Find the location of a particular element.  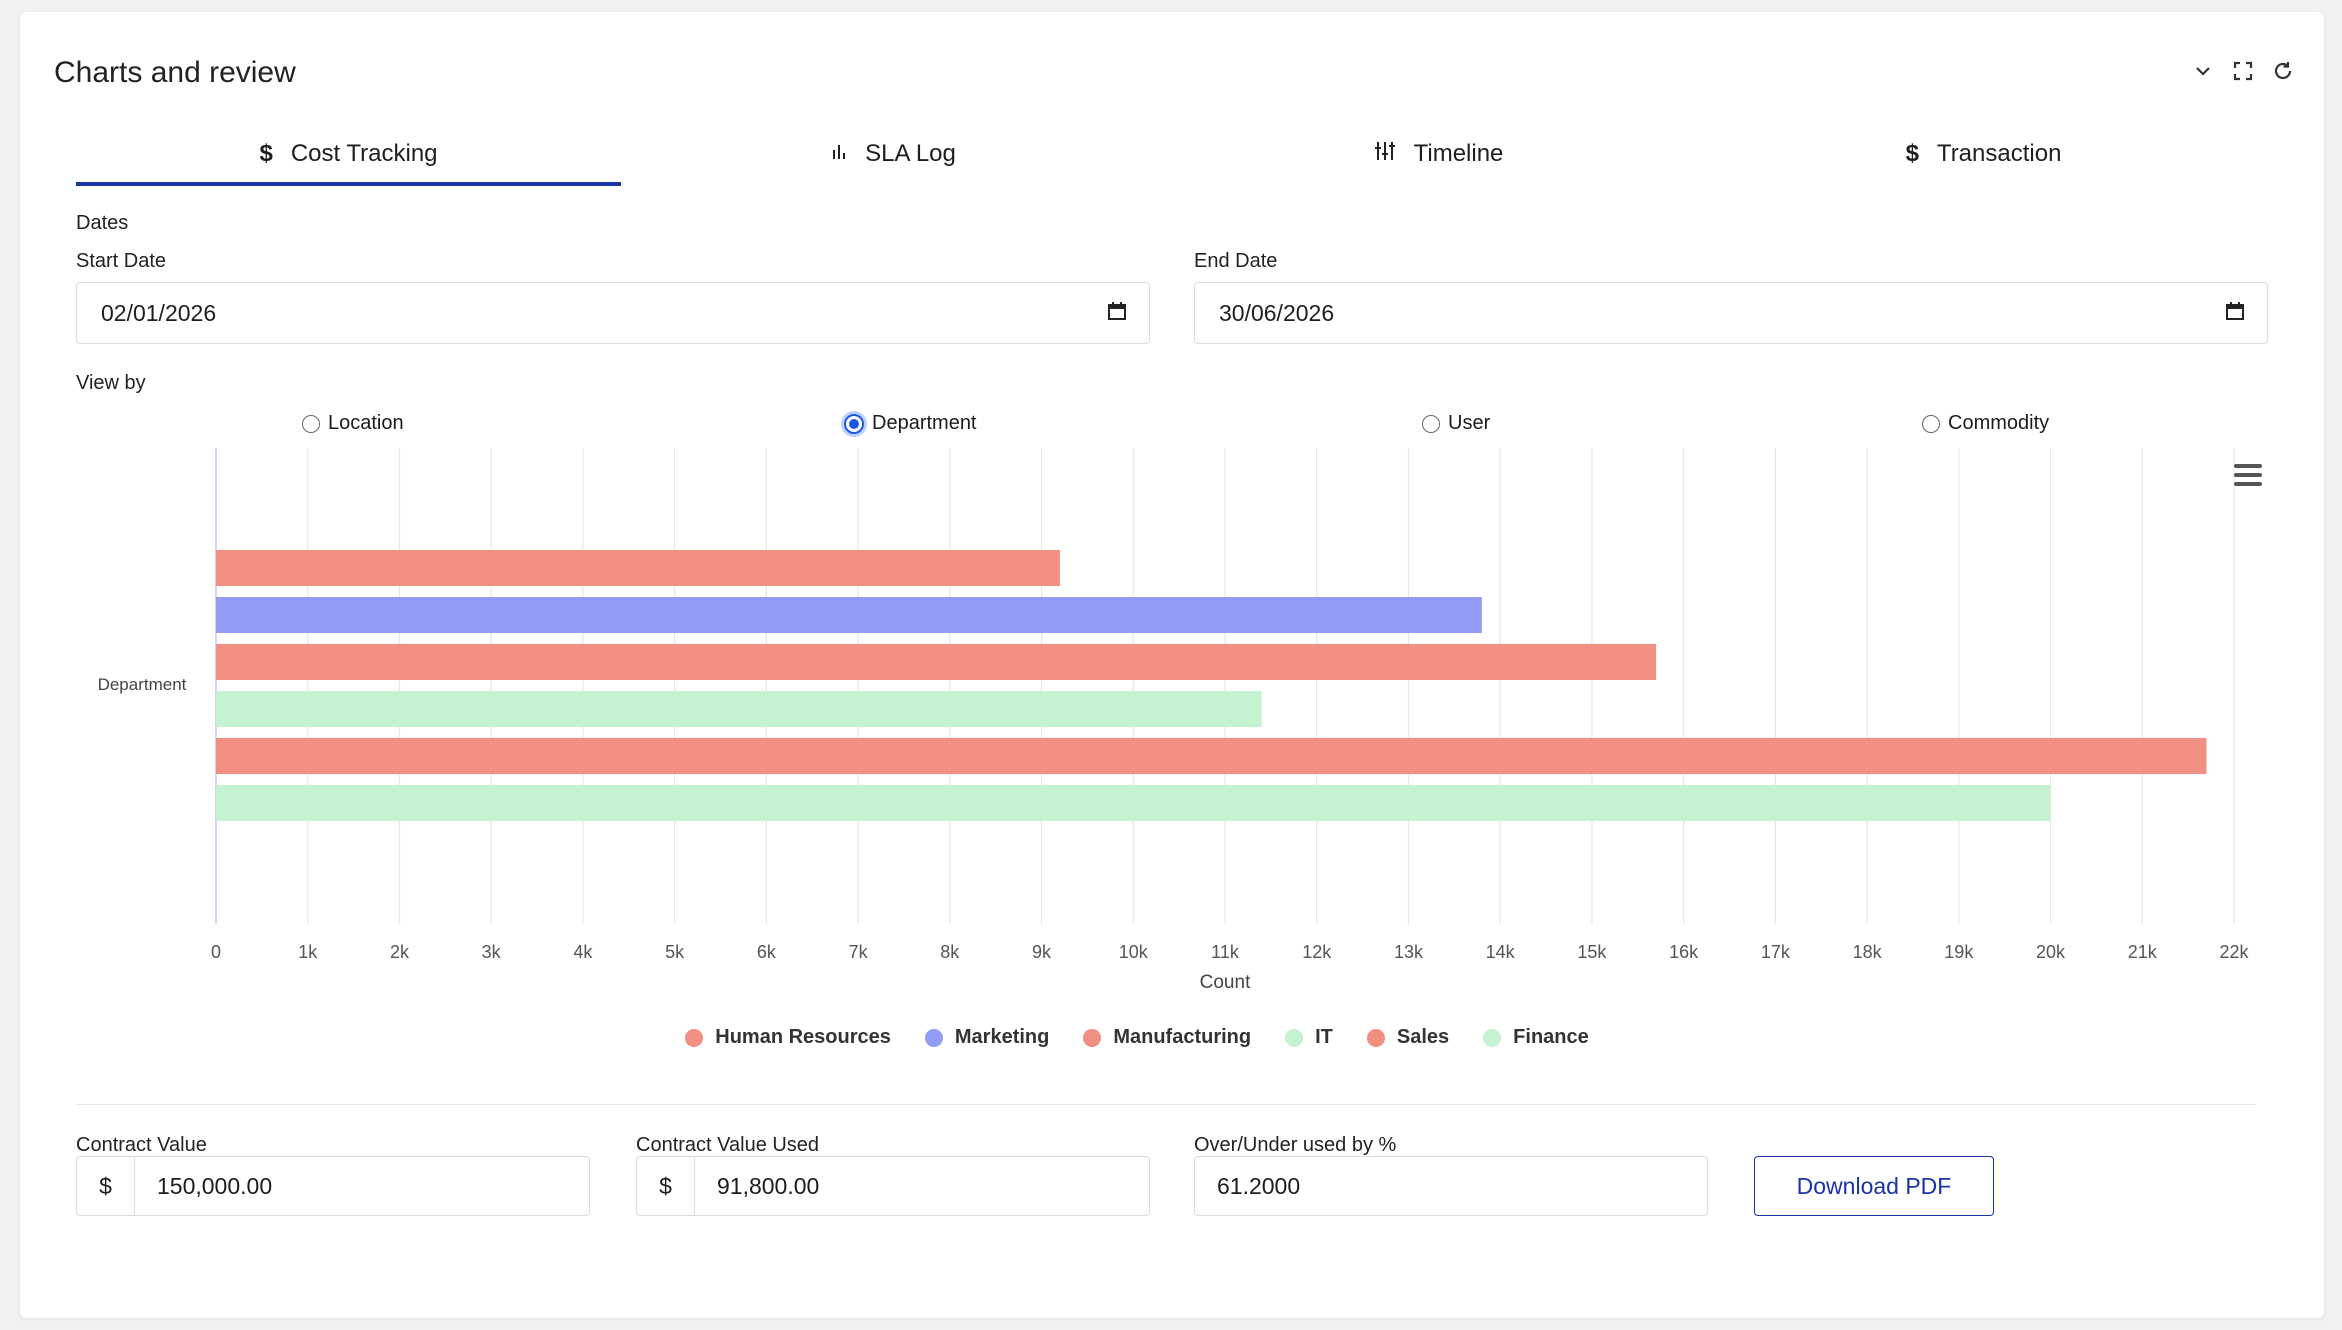

tab-label: SLA Log is located at coordinates (910, 153).